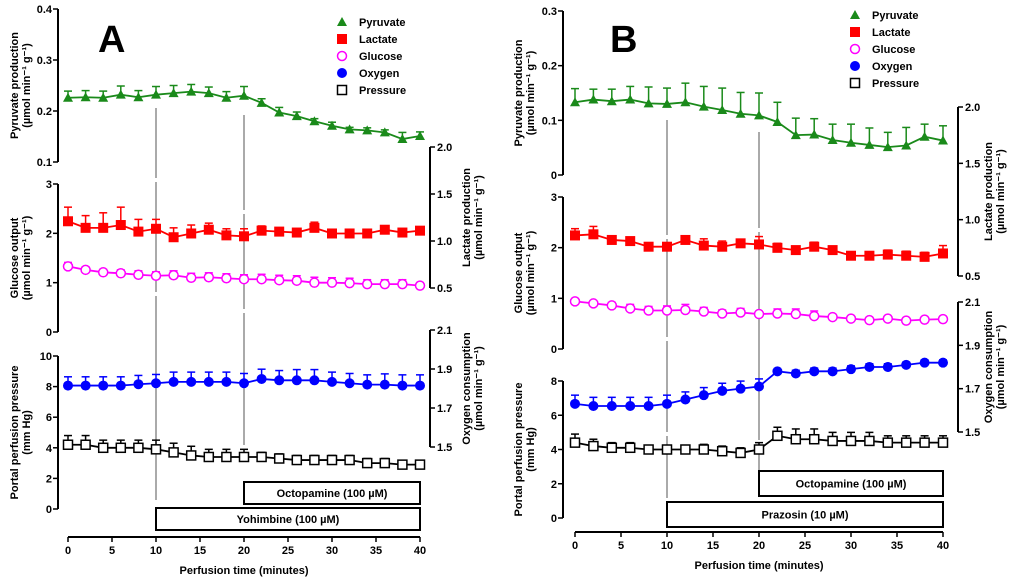 Image resolution: width=1024 pixels, height=588 pixels. What do you see at coordinates (15, 85) in the screenshot?
I see `axis-title: Pyruvate production` at bounding box center [15, 85].